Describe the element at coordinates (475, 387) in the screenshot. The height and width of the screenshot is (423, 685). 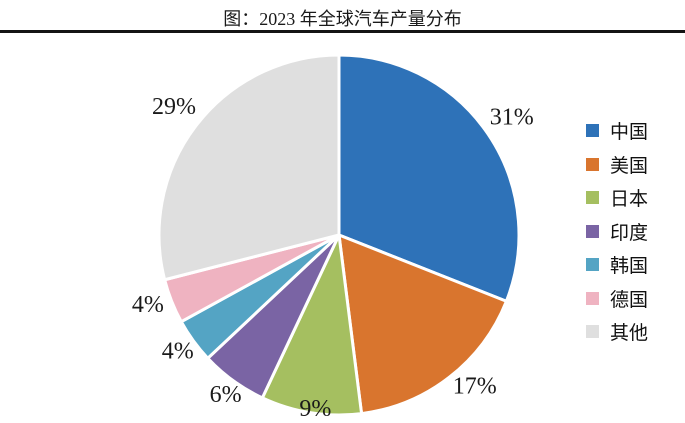
I see `slice-label-美国: 17%` at that location.